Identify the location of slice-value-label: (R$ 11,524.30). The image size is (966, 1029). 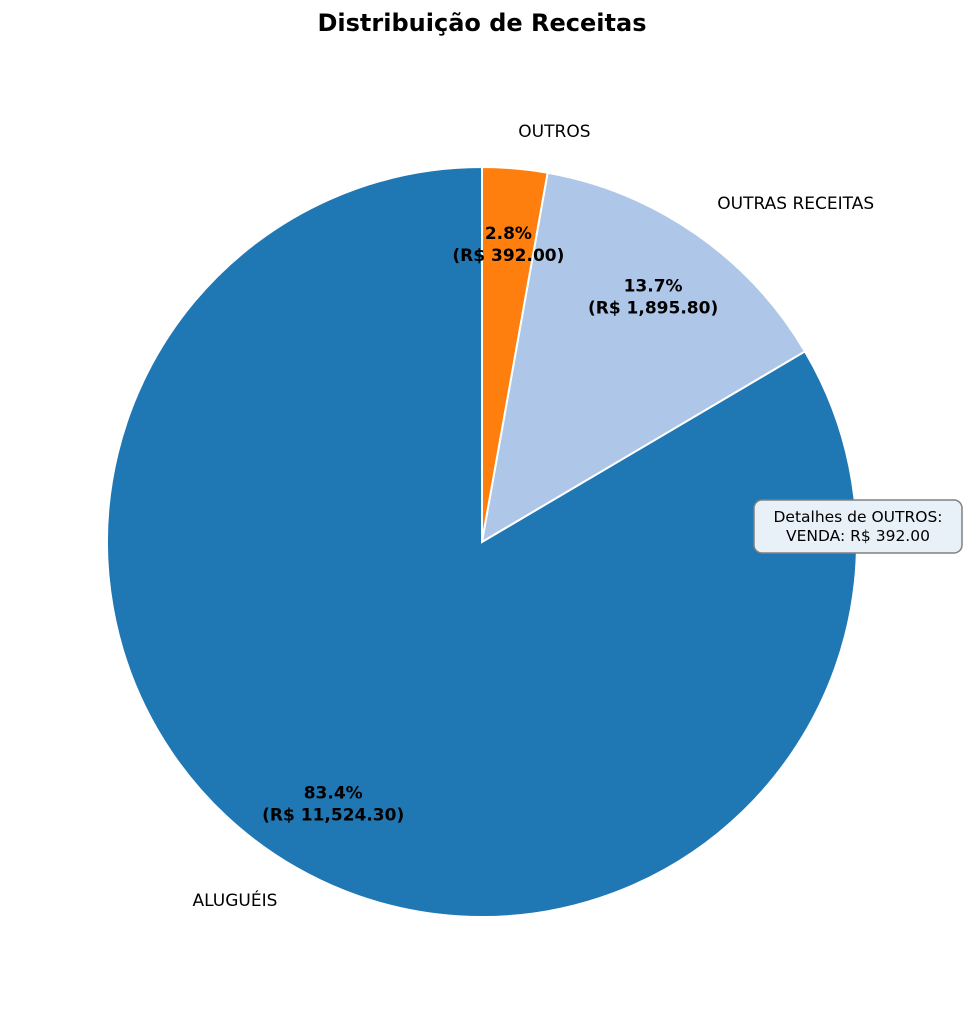
(333, 816).